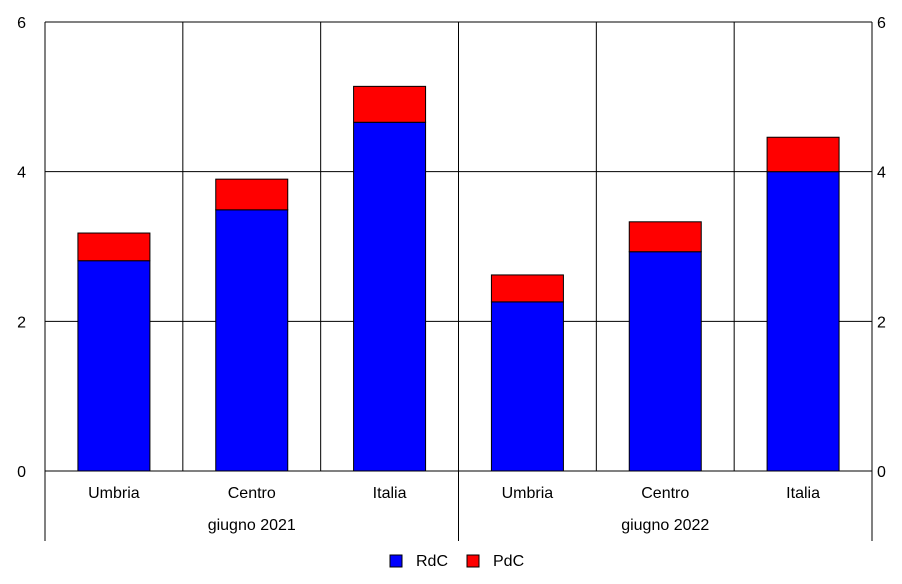 Image resolution: width=902 pixels, height=584 pixels. Describe the element at coordinates (665, 493) in the screenshot. I see `x-tick-label-4: Centro` at that location.